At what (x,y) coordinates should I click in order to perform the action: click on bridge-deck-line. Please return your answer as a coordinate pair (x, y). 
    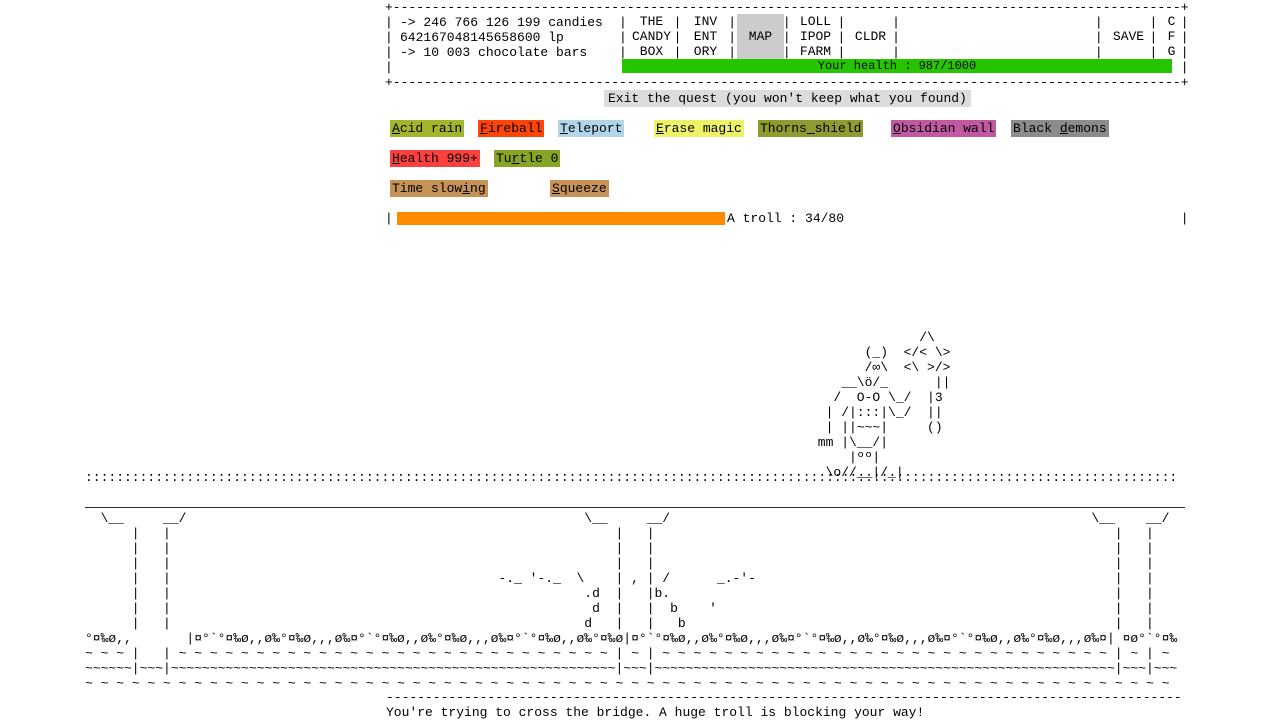
    Looking at the image, I should click on (635, 507).